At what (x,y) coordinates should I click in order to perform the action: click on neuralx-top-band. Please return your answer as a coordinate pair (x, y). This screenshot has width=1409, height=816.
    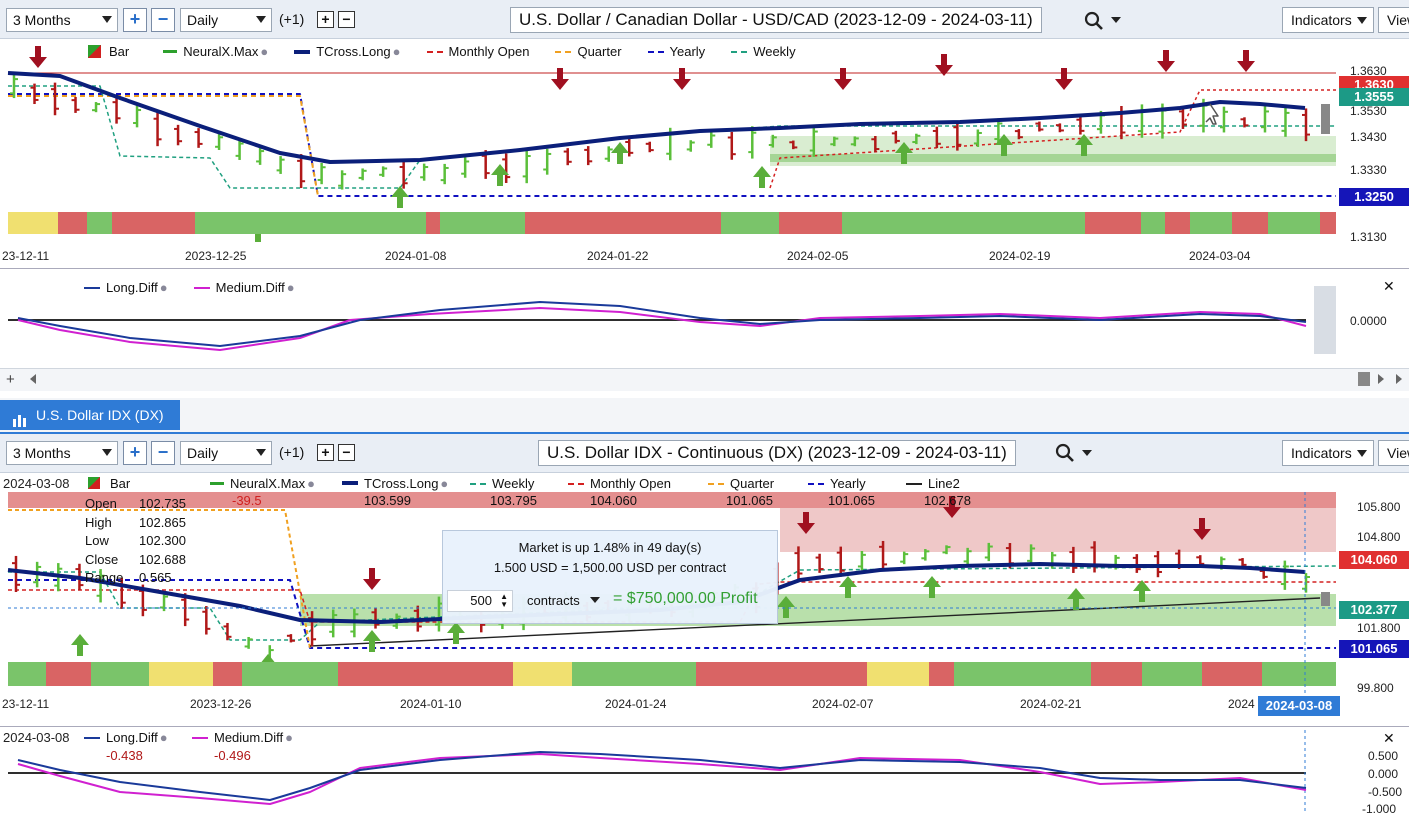
    Looking at the image, I should click on (672, 500).